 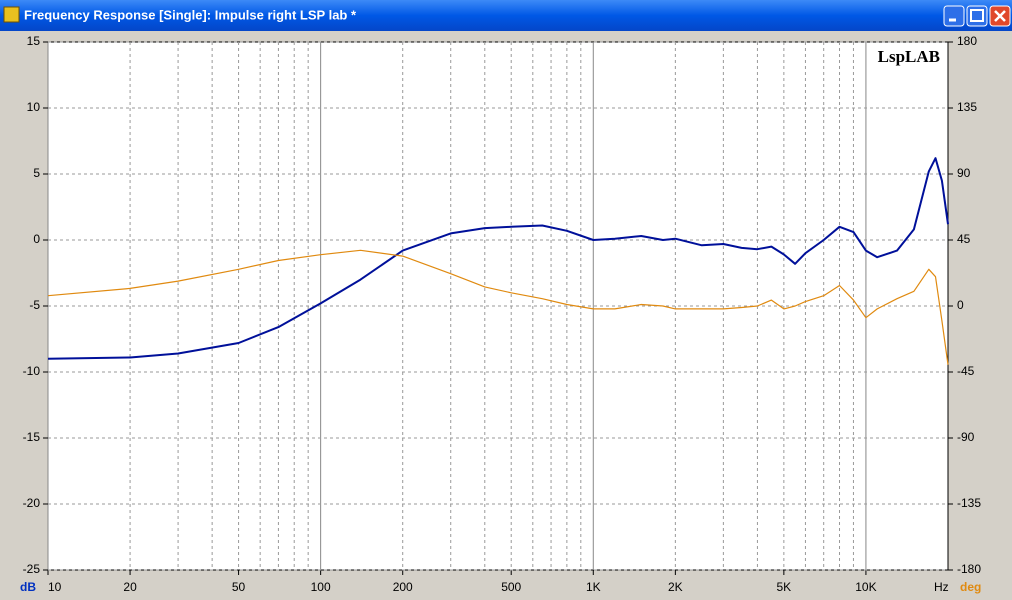 I want to click on x-axis-unit: Hz, so click(x=941, y=587).